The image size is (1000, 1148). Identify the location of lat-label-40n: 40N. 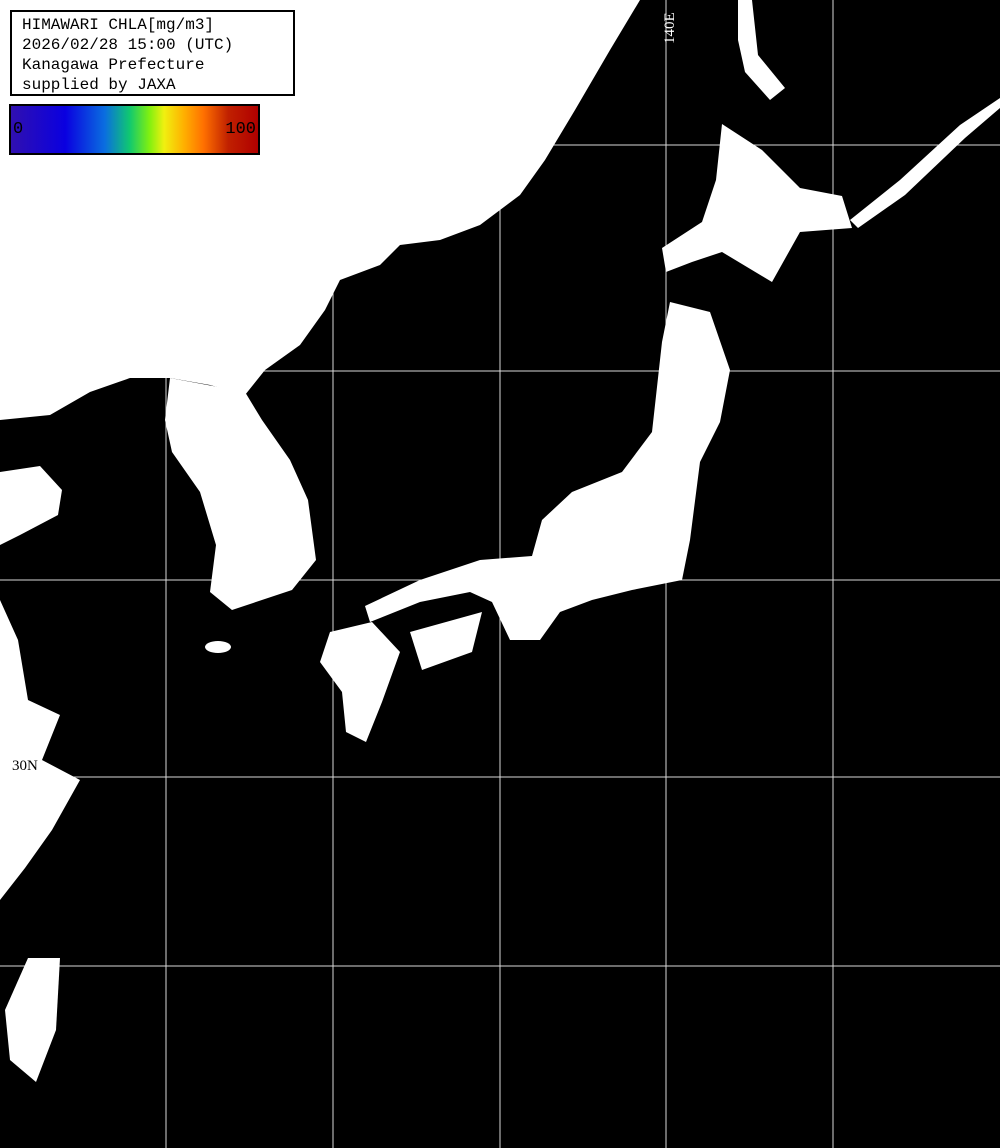
(25, 360).